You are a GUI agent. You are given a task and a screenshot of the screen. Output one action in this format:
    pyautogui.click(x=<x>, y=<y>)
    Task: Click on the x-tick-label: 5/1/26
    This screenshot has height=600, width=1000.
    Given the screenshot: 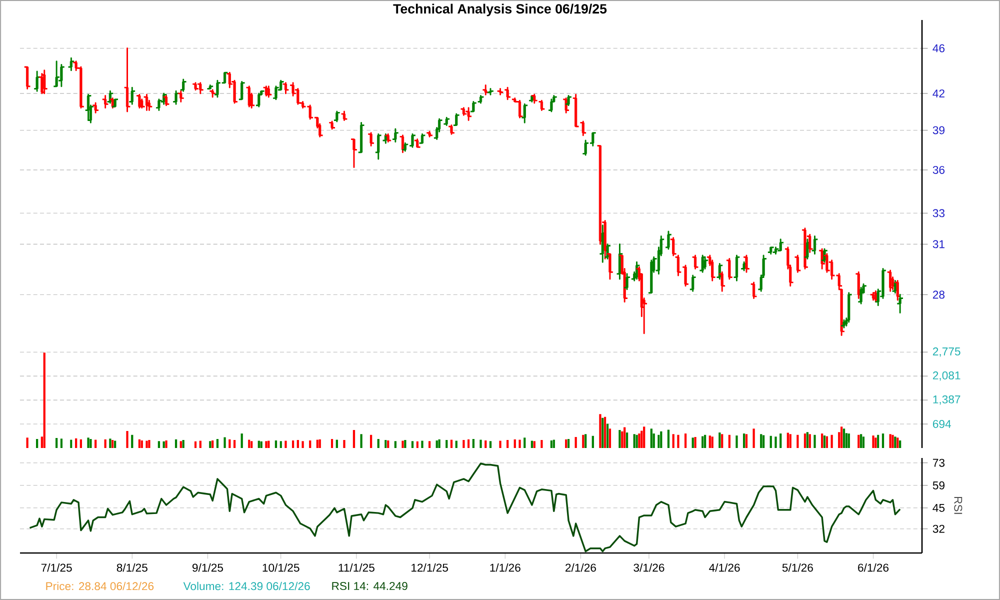 What is the action you would take?
    pyautogui.click(x=797, y=567)
    